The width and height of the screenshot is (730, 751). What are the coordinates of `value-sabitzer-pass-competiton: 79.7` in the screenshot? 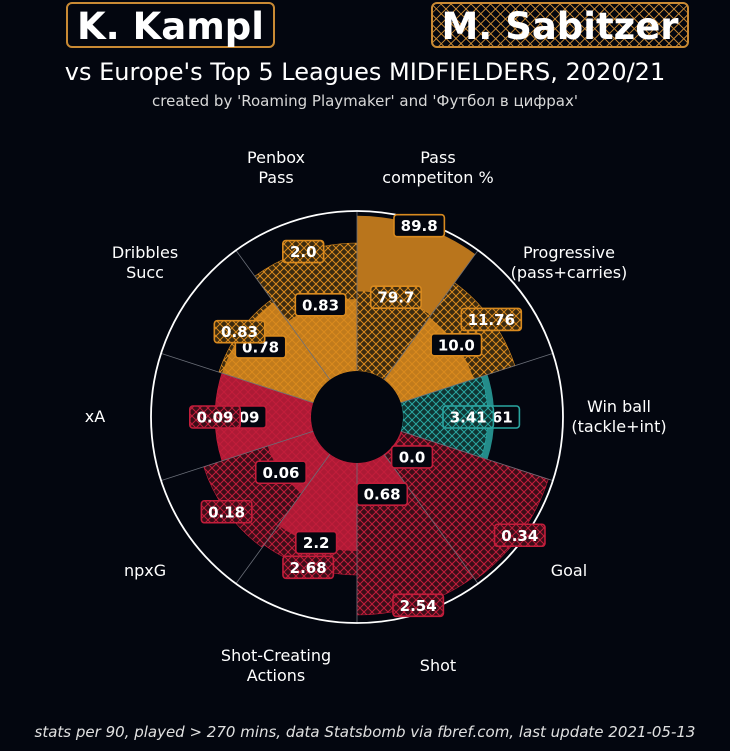 It's located at (395, 297).